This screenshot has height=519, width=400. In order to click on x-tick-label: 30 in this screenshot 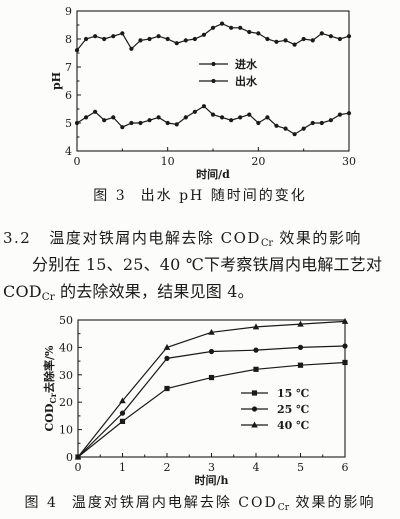, I will do `click(349, 161)`.